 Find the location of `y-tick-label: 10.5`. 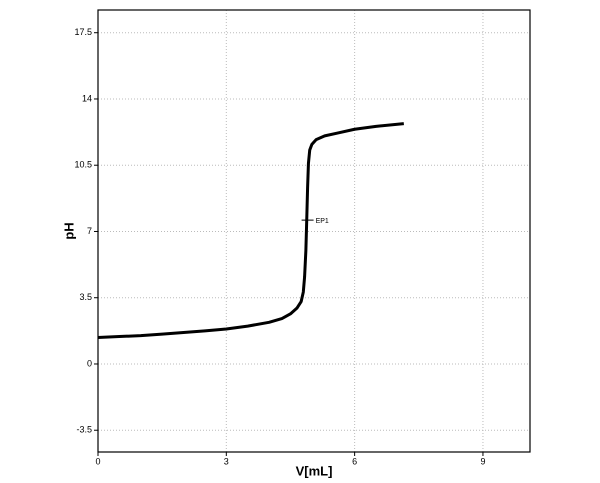

y-tick-label: 10.5 is located at coordinates (83, 165).